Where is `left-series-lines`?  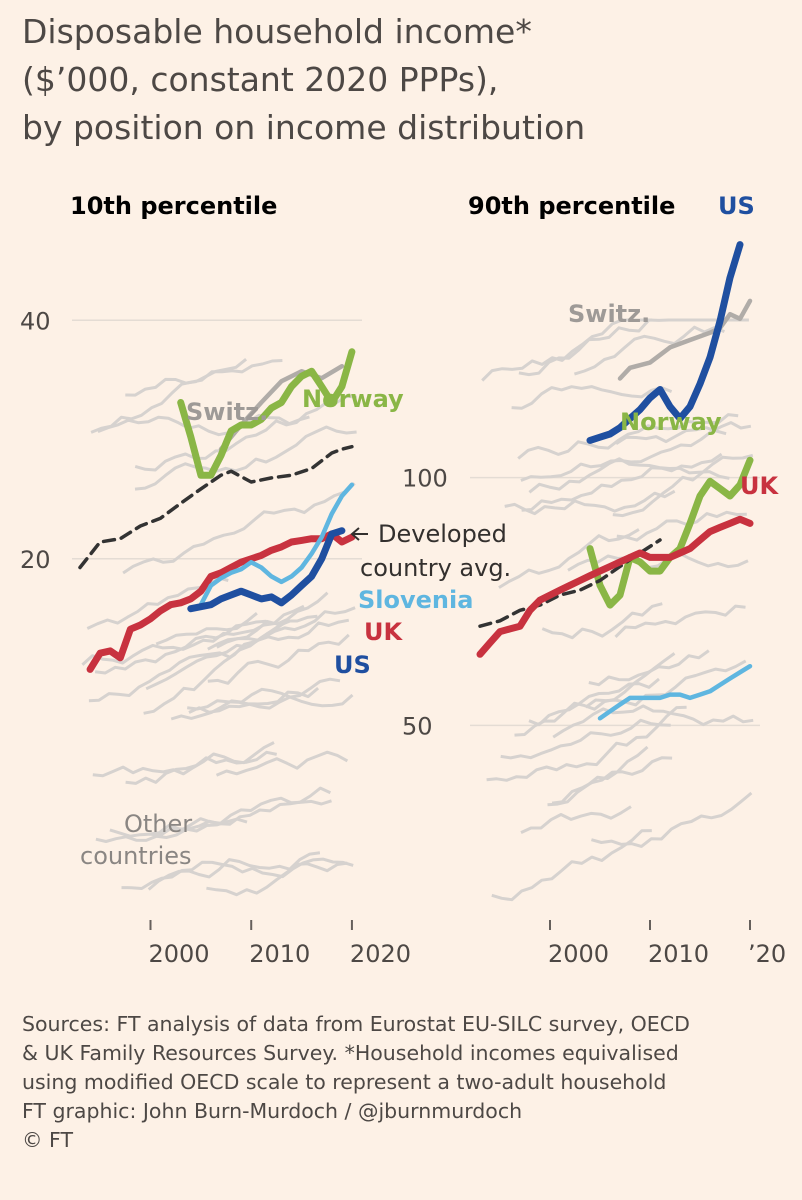
left-series-lines is located at coordinates (217, 510).